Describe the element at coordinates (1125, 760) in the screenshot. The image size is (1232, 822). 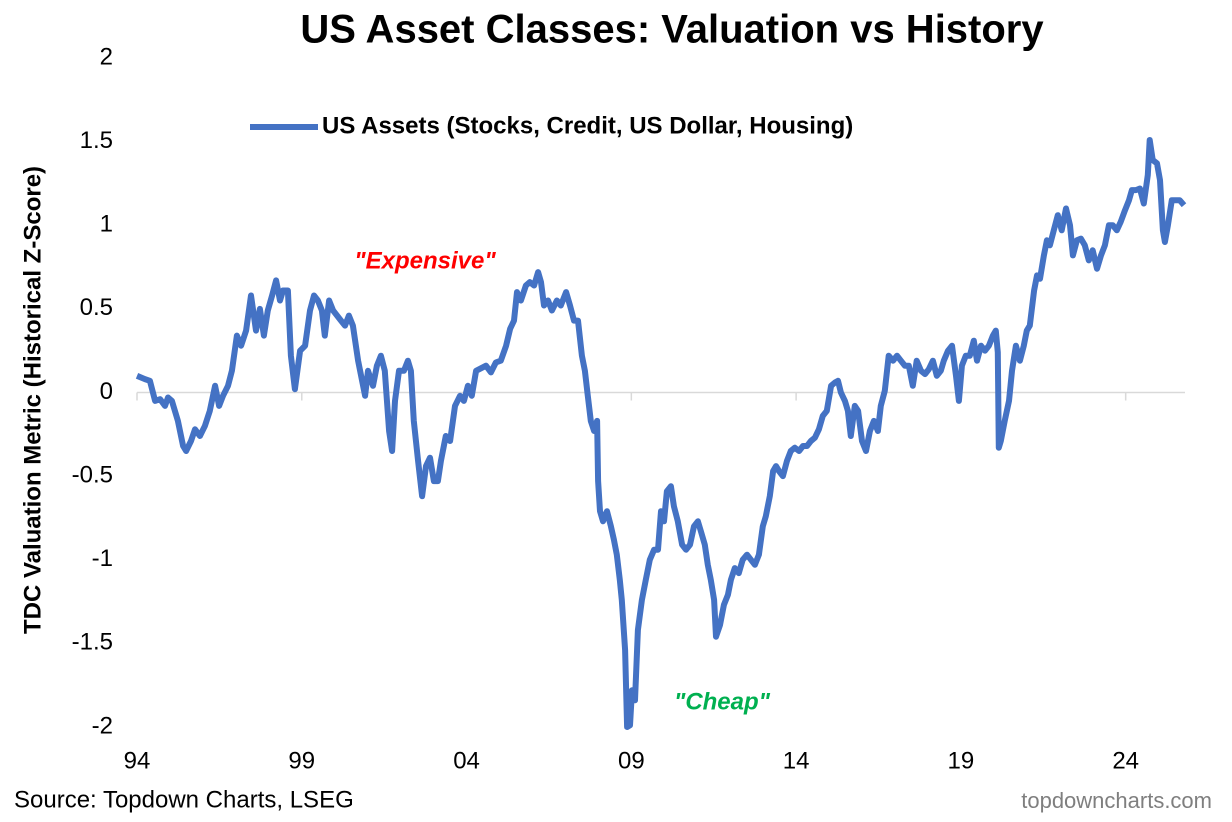
I see `x-tick-label: 24` at that location.